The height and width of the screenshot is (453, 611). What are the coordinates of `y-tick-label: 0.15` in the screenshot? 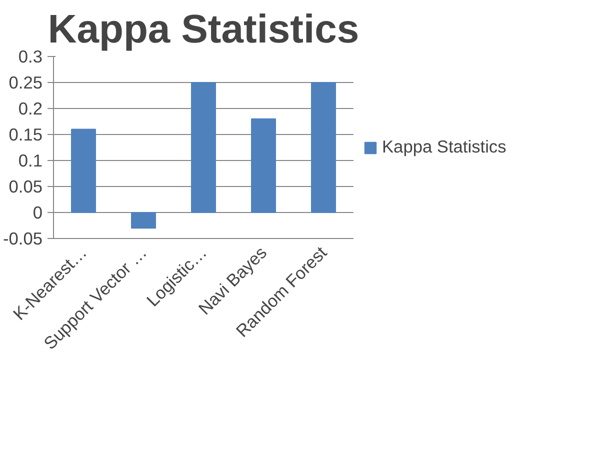 It's located at (25, 134).